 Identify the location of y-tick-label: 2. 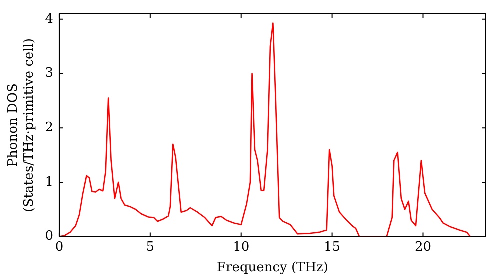
(49, 128).